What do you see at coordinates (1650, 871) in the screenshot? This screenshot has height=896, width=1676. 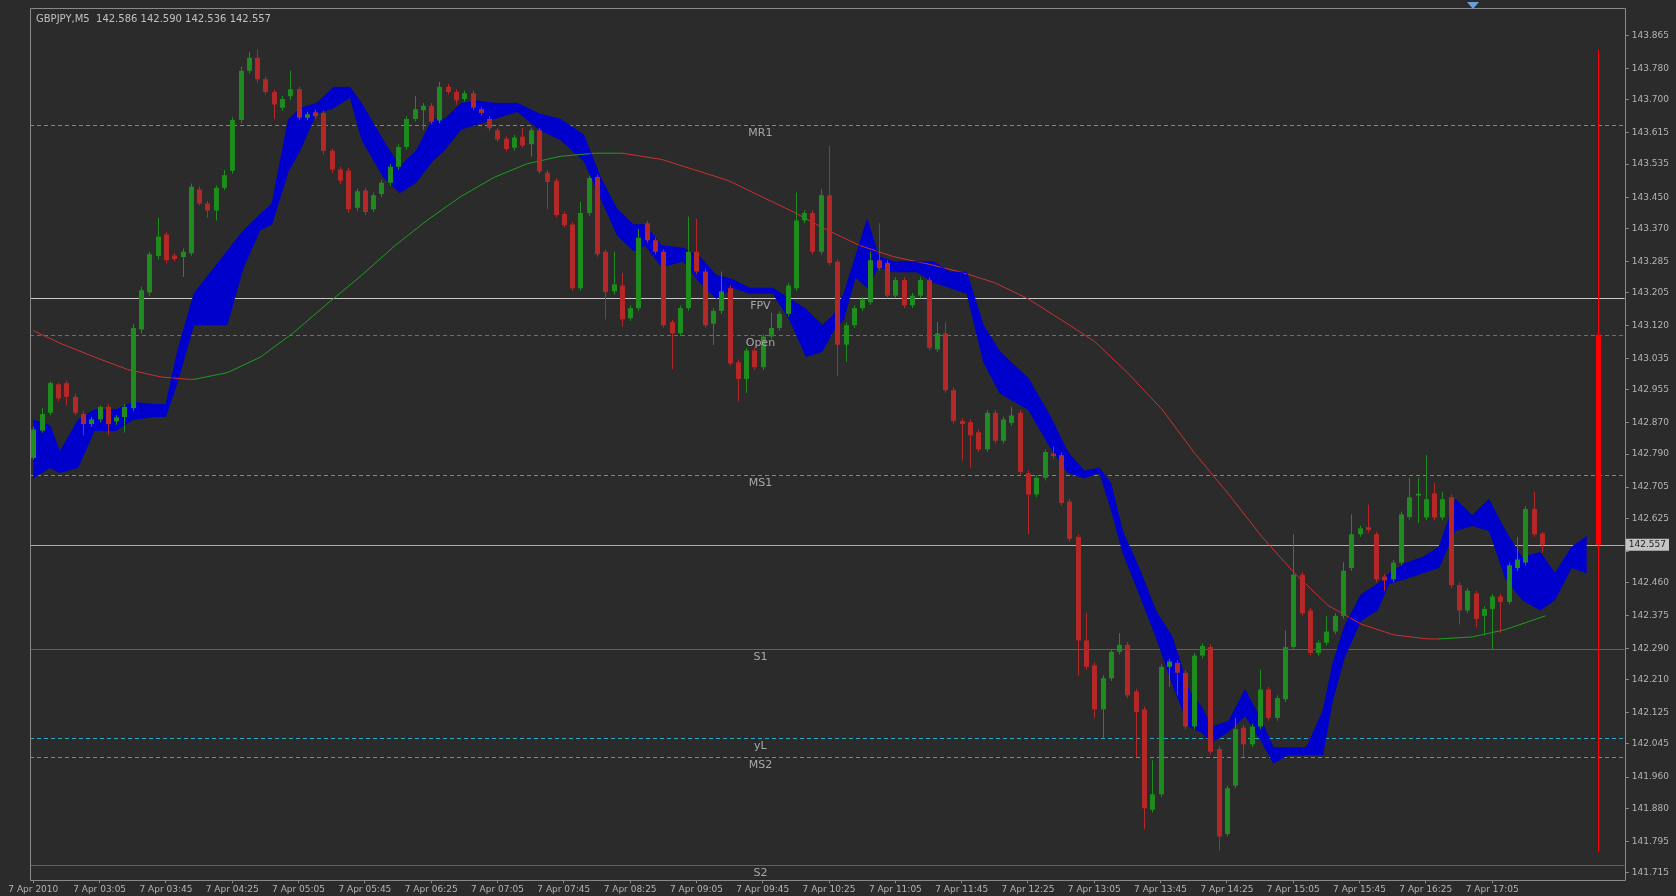 I see `y-tick-label: 141.715` at bounding box center [1650, 871].